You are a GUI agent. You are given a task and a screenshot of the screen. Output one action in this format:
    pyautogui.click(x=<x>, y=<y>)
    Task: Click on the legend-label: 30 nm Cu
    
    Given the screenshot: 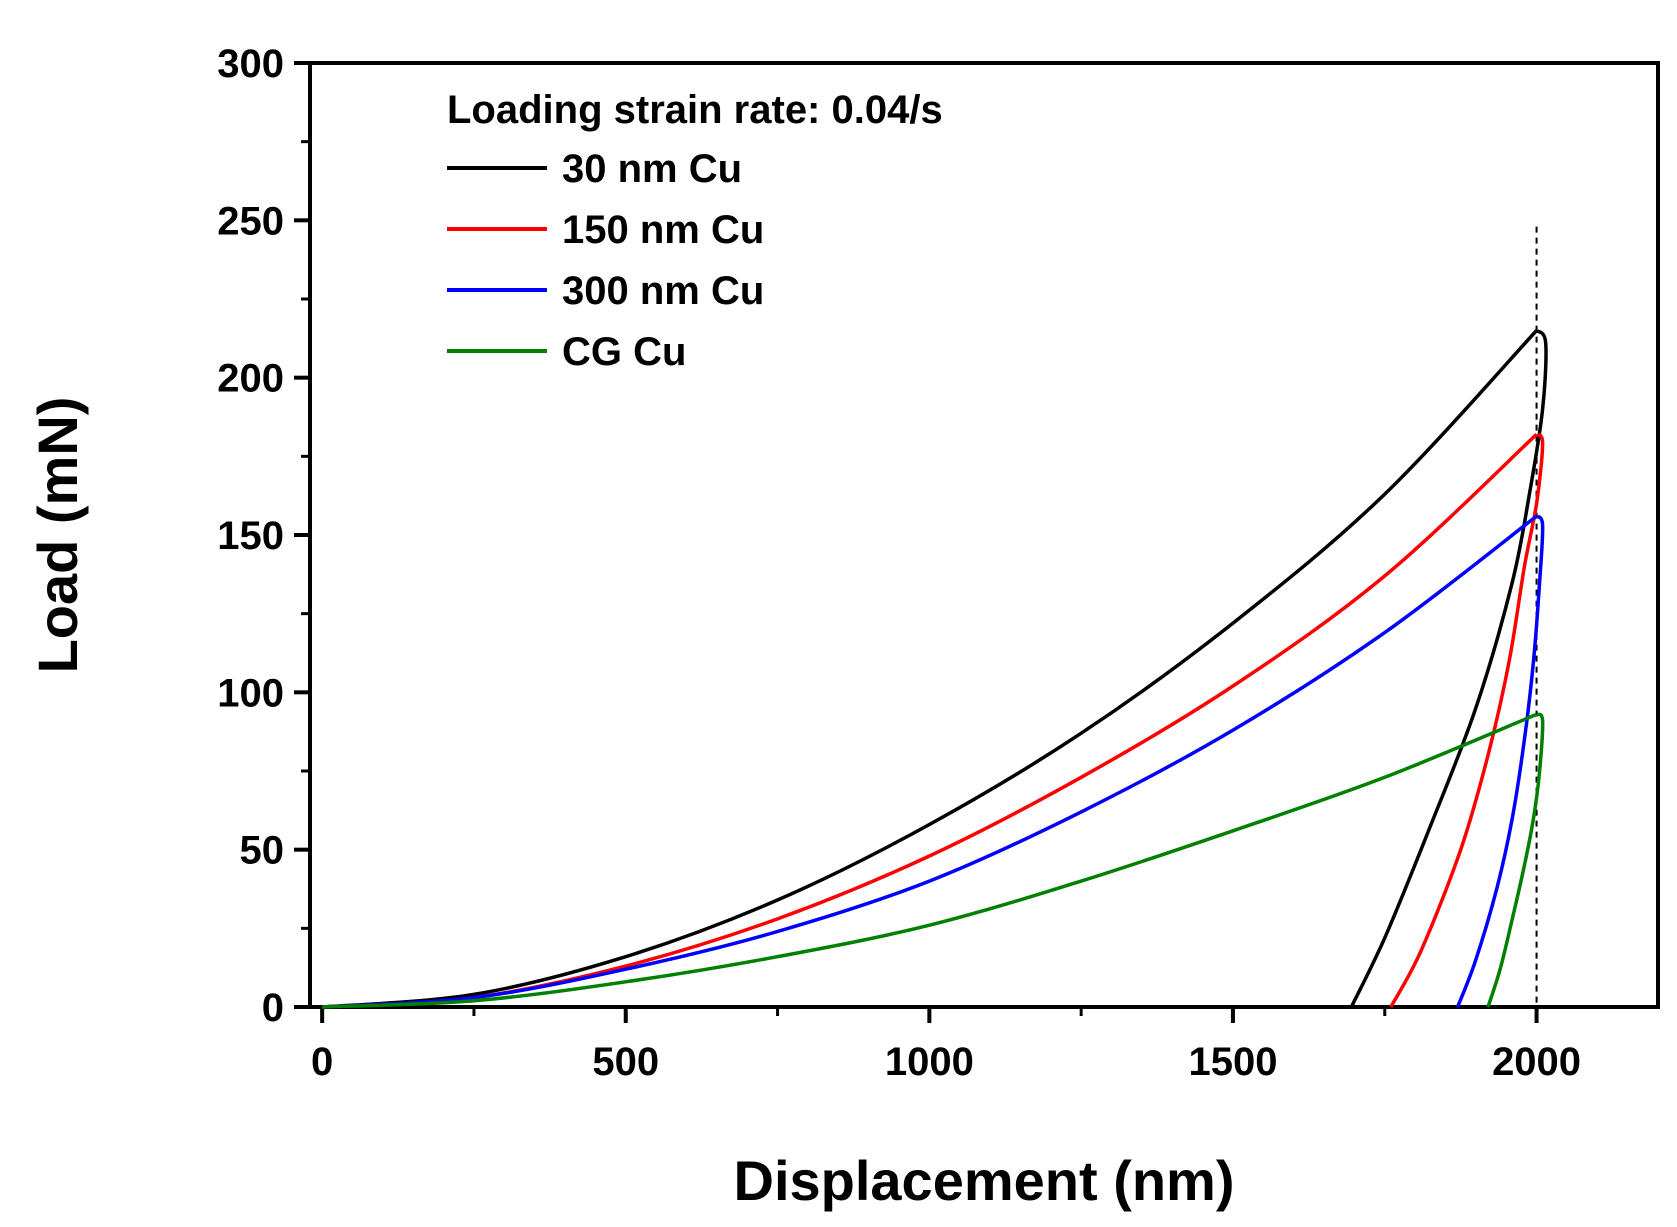 What is the action you would take?
    pyautogui.click(x=652, y=169)
    